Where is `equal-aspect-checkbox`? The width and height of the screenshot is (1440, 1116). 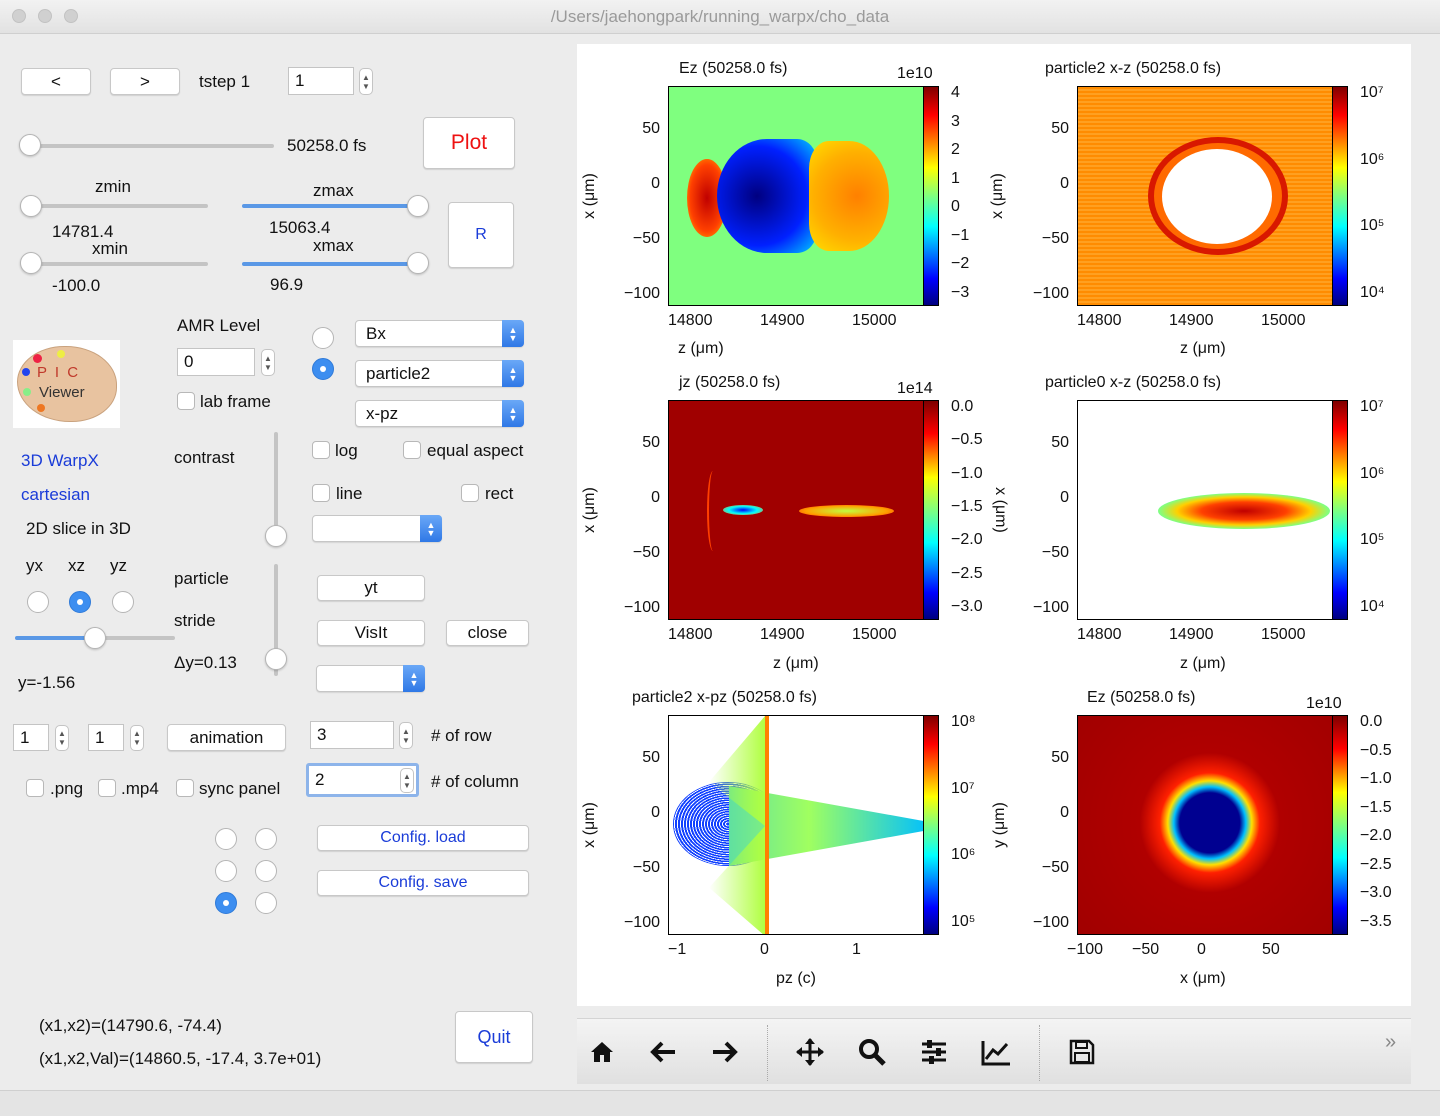 equal-aspect-checkbox is located at coordinates (412, 450).